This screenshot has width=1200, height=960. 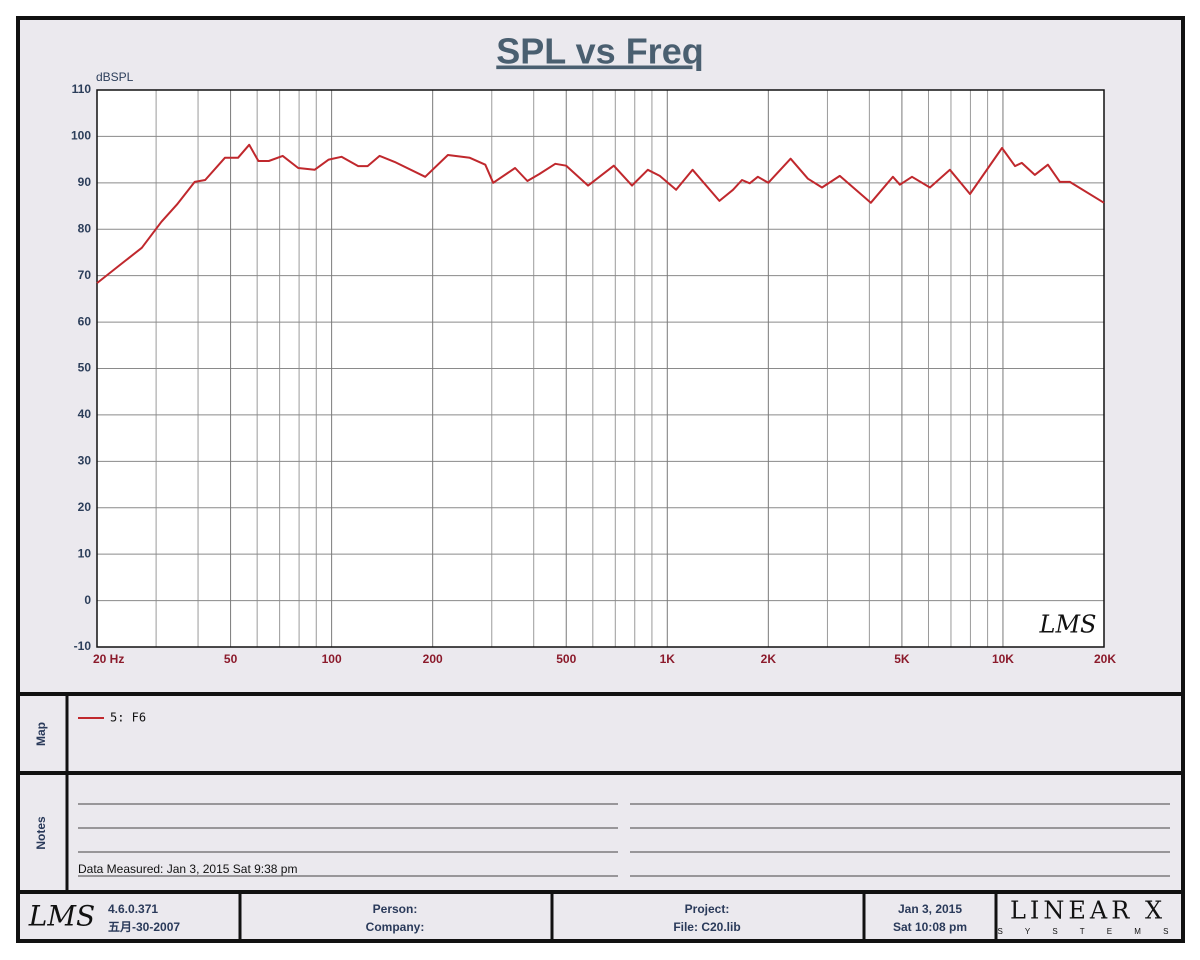 I want to click on version: 4.6.0.371, so click(x=133, y=909).